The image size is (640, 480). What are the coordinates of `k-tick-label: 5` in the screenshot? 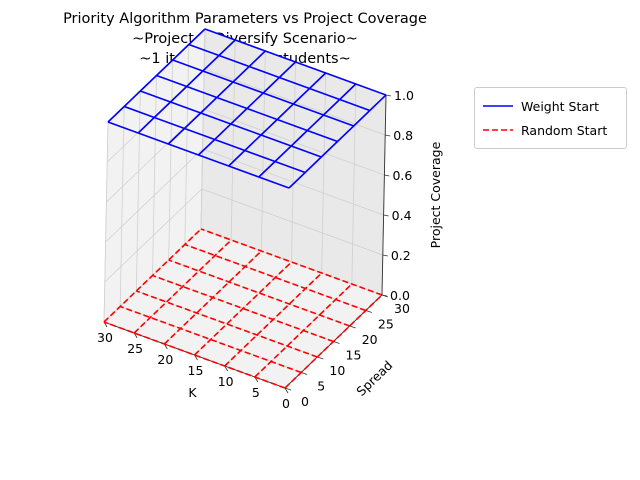 It's located at (256, 392).